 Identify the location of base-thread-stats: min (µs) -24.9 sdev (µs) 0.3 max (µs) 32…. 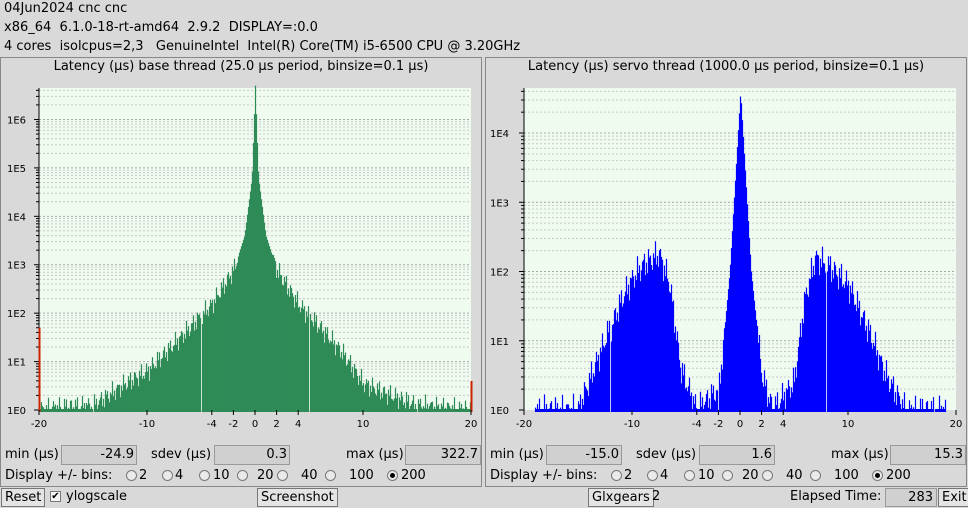
(241, 455).